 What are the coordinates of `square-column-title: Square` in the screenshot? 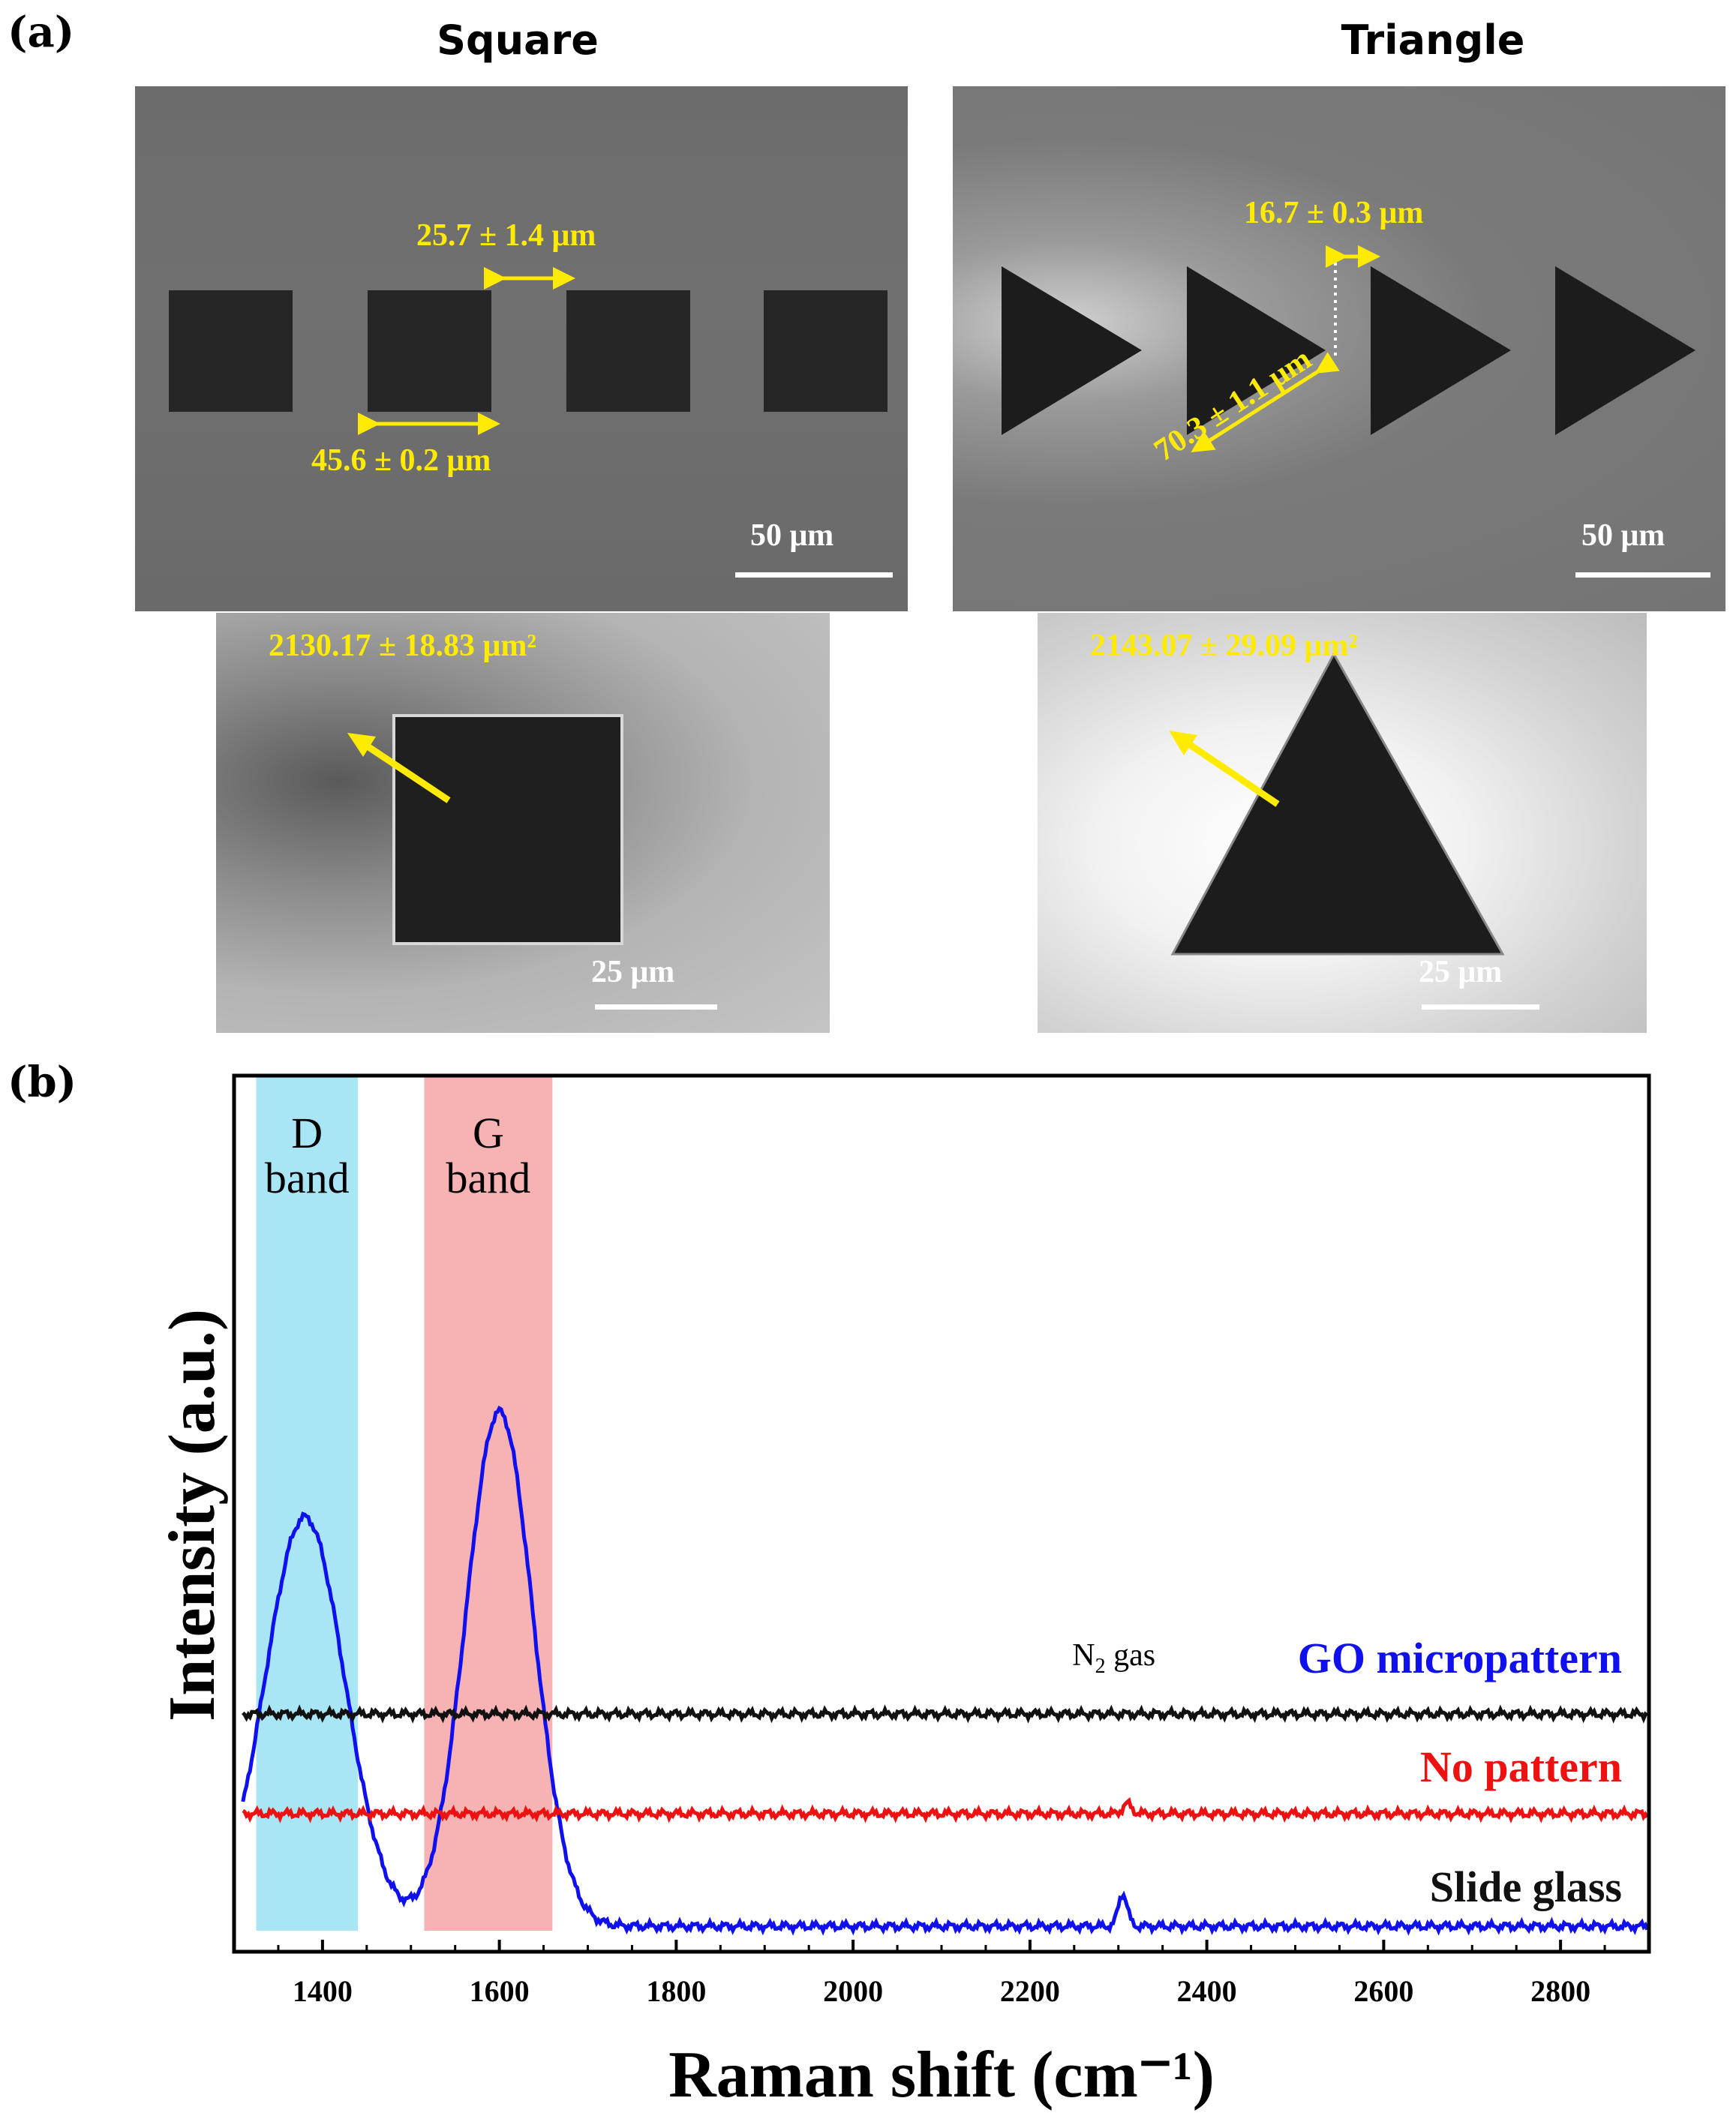 It's located at (518, 41).